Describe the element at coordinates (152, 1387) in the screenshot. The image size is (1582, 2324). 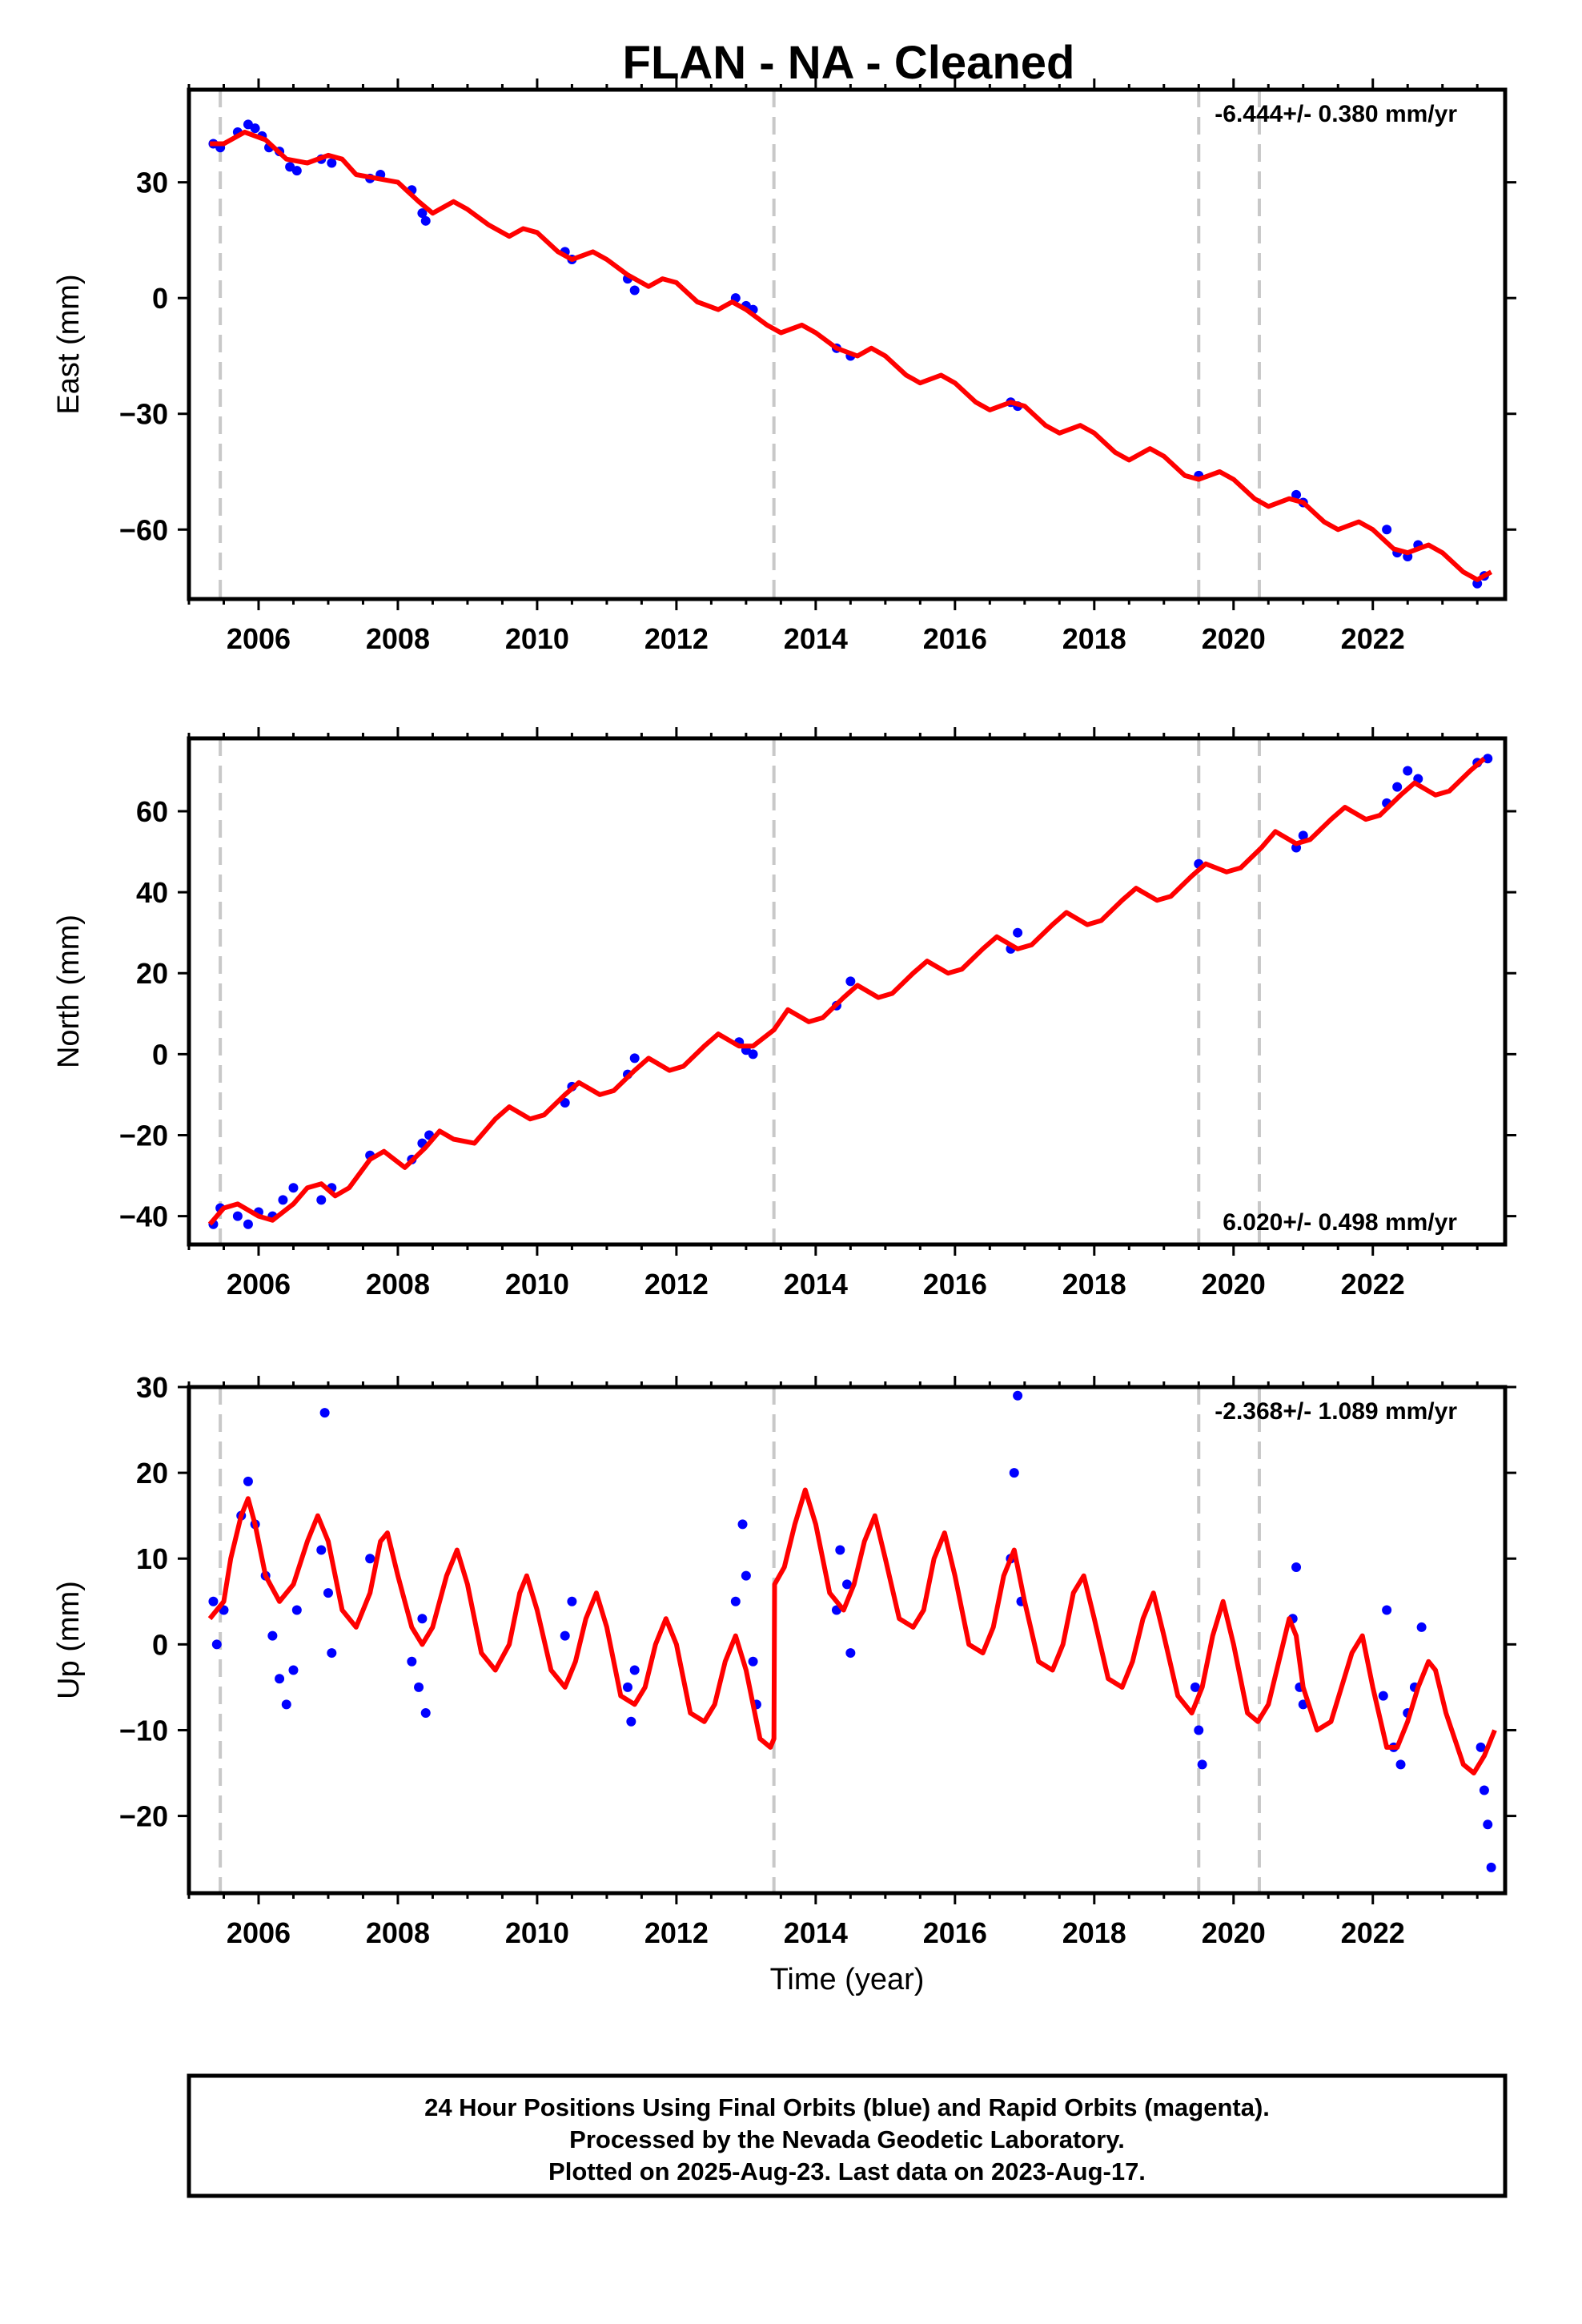
I see `up-y-tick-label: 30` at that location.